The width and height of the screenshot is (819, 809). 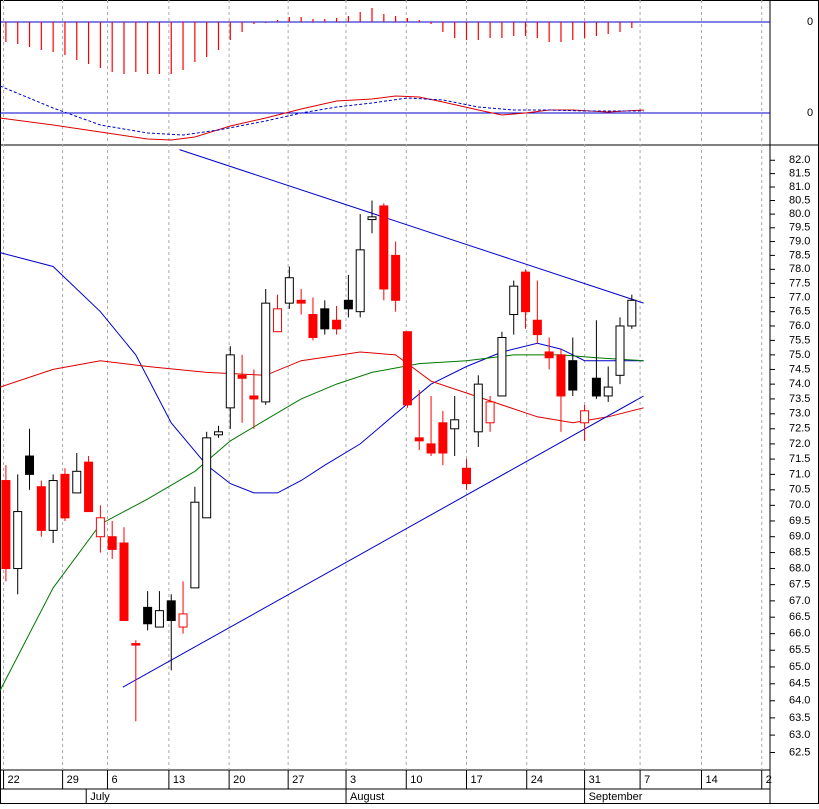 I want to click on y-tick-label: 80.0, so click(x=799, y=214).